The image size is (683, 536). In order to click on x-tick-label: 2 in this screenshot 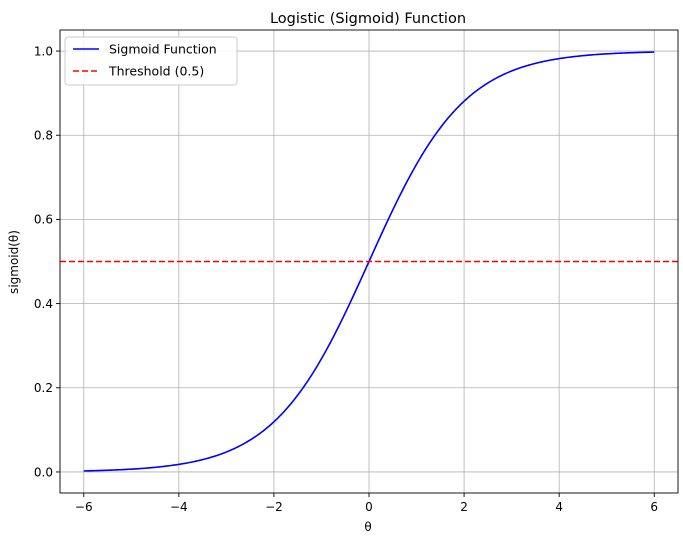, I will do `click(464, 507)`.